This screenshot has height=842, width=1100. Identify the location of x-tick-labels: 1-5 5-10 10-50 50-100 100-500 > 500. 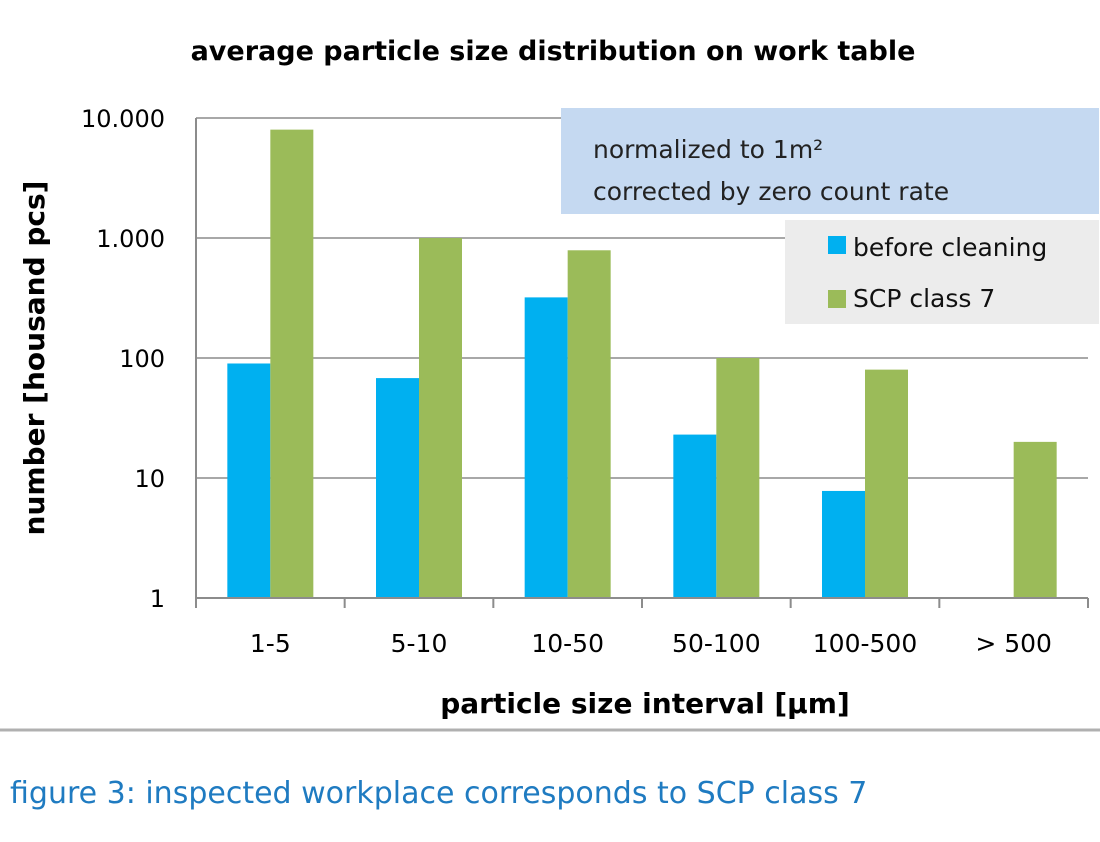
(651, 643).